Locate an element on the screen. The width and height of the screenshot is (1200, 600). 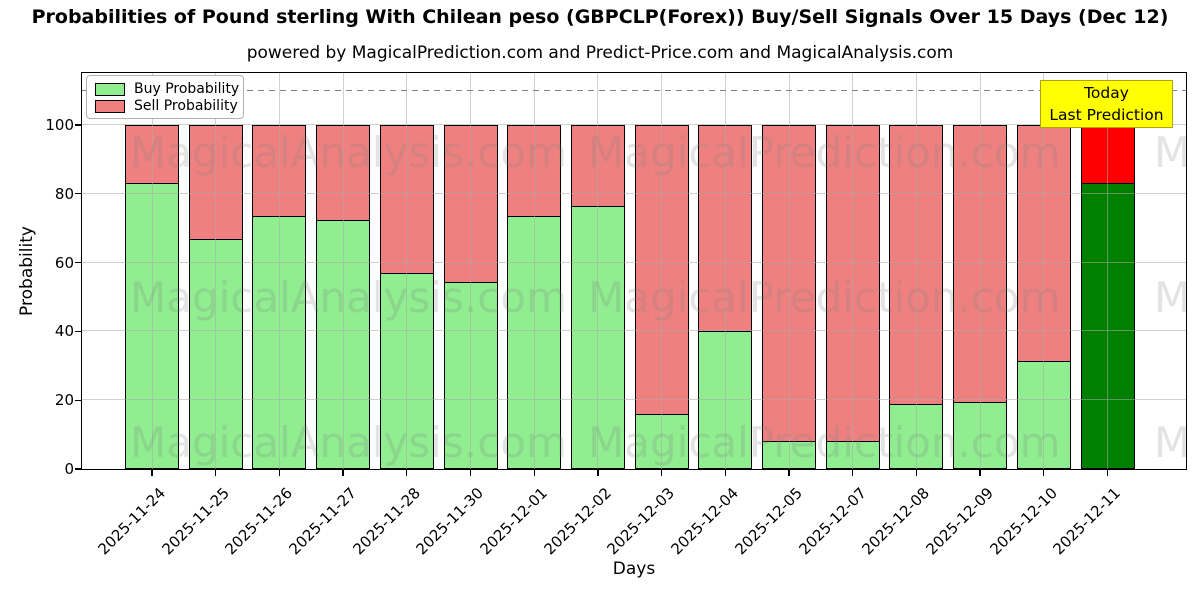
y-axis-label: Probability is located at coordinates (27, 271).